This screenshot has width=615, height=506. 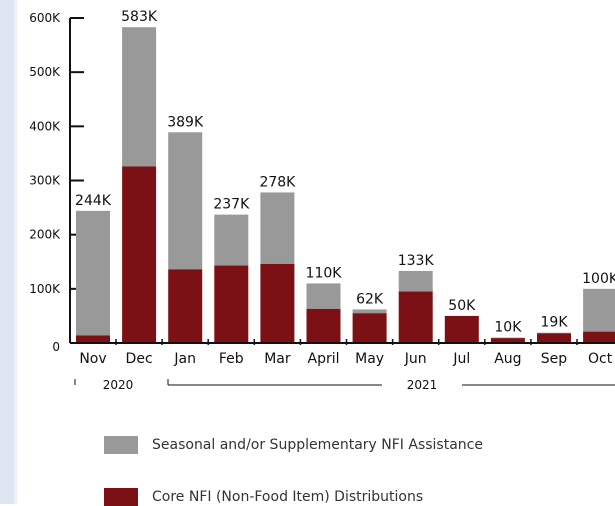 What do you see at coordinates (461, 359) in the screenshot?
I see `x-tick-label: Jul` at bounding box center [461, 359].